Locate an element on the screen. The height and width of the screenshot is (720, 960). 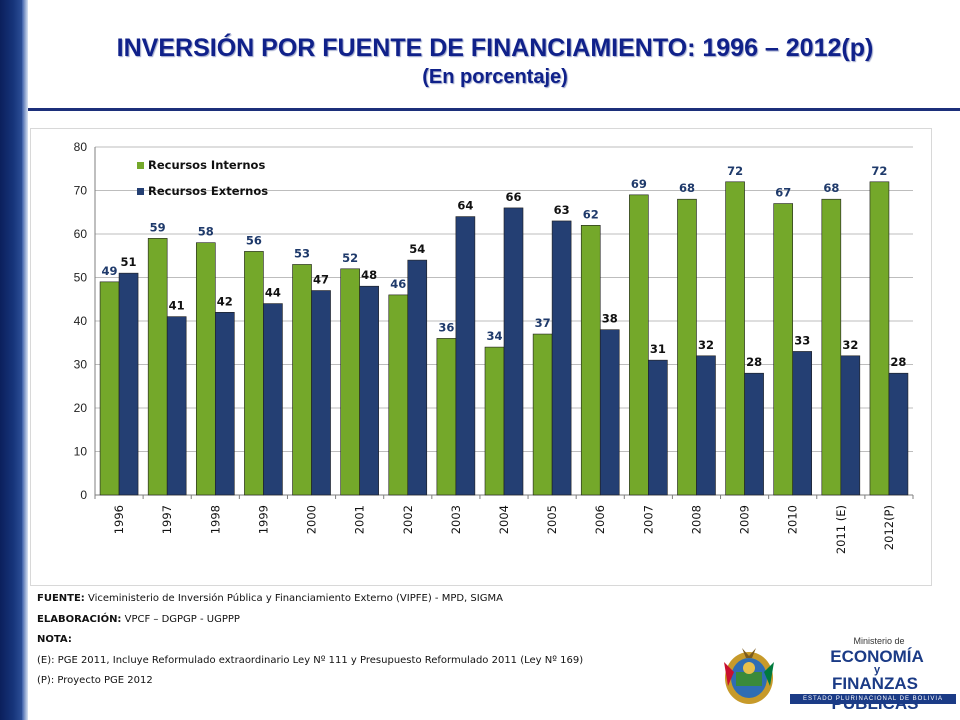
y-tick-label: 50 is located at coordinates (81, 278).